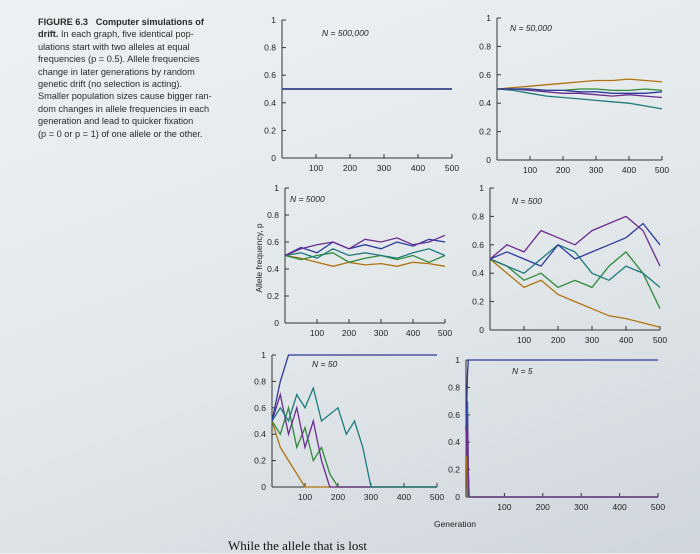  I want to click on caption-line: ulations start with two alleles at equal, so click(114, 46).